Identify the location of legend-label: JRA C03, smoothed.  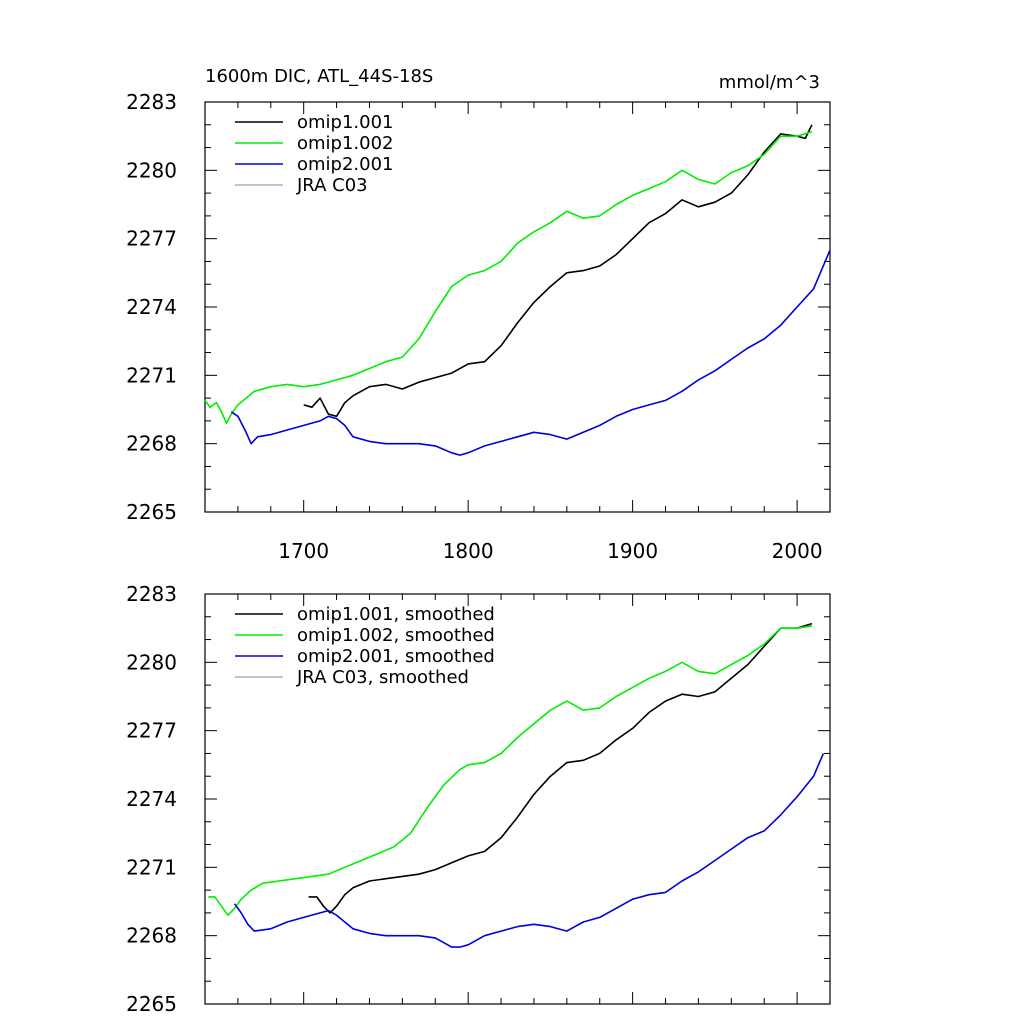
(382, 677).